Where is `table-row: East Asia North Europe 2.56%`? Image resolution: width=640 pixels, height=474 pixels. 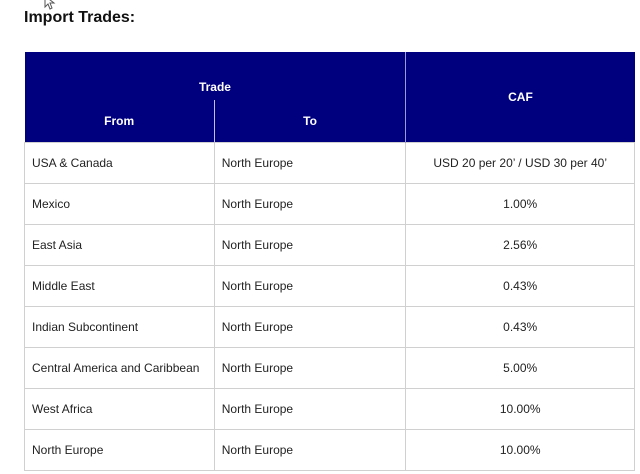
table-row: East Asia North Europe 2.56% is located at coordinates (329, 245).